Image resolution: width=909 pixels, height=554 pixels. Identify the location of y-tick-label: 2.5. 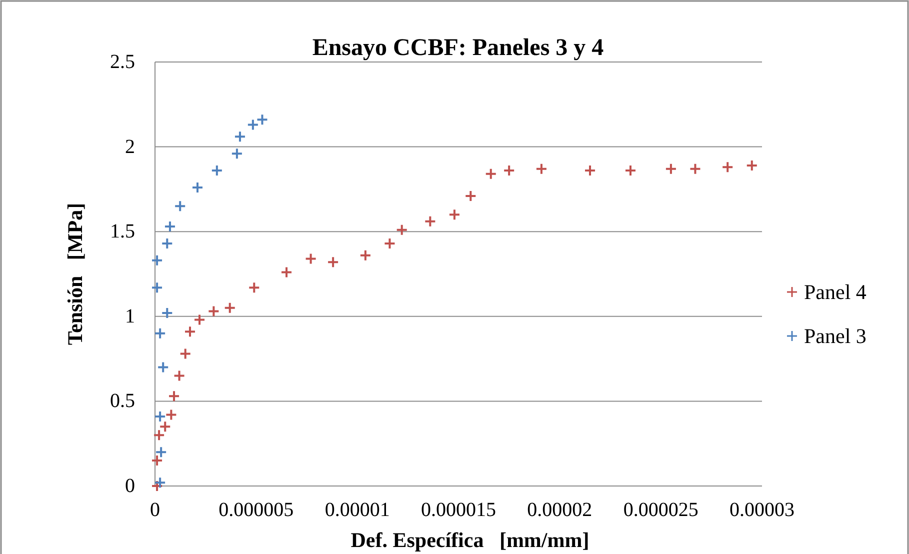
(122, 62).